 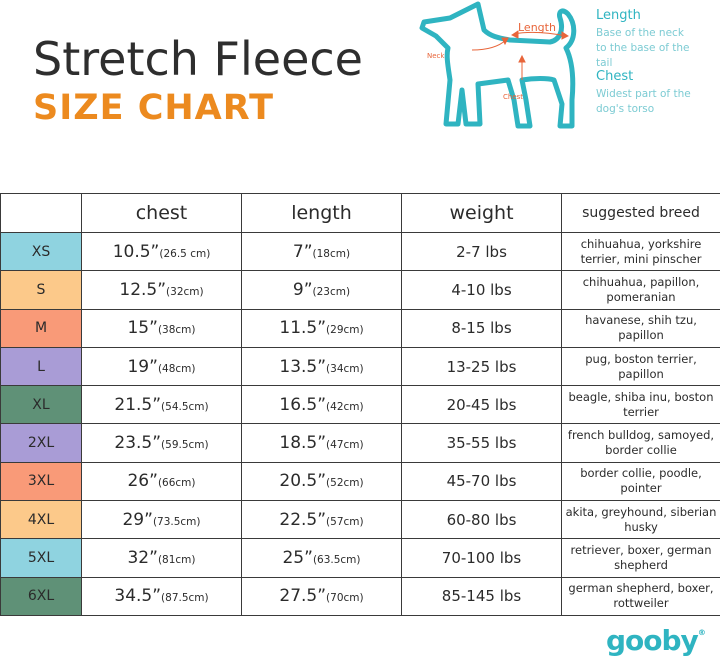 What do you see at coordinates (652, 640) in the screenshot?
I see `logo-text: gooby` at bounding box center [652, 640].